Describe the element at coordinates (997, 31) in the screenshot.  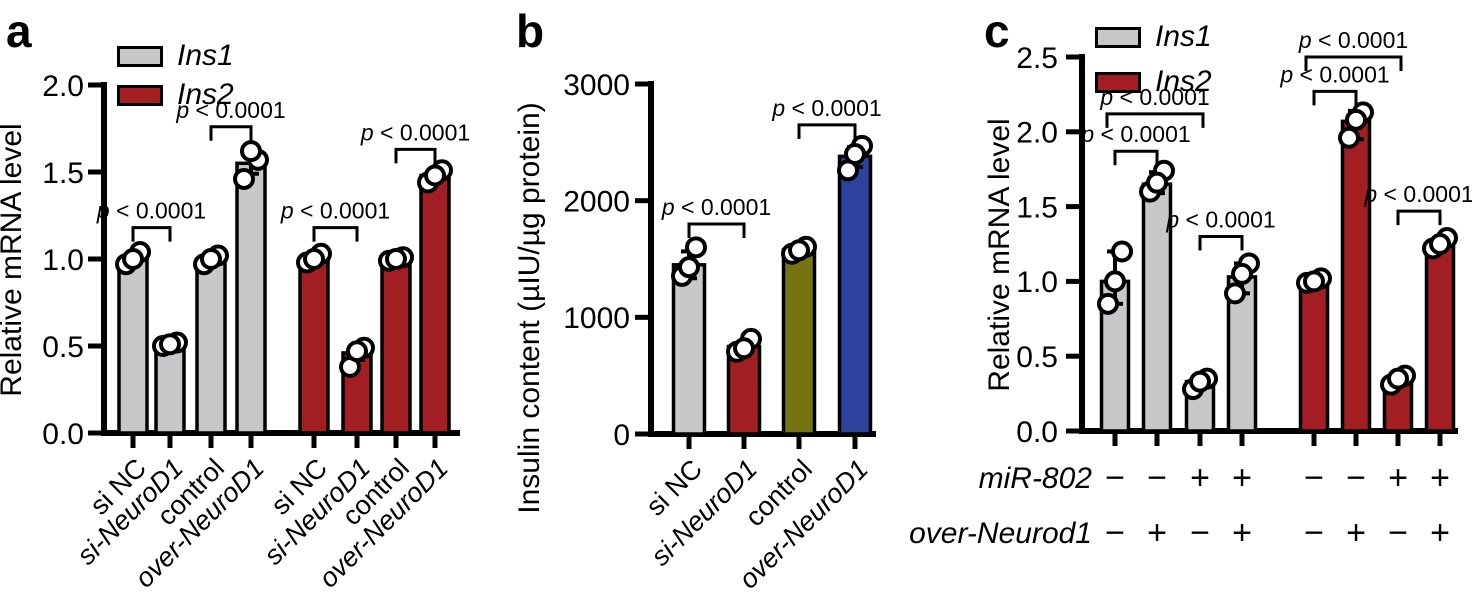
I see `panel-letter-c: c` at that location.